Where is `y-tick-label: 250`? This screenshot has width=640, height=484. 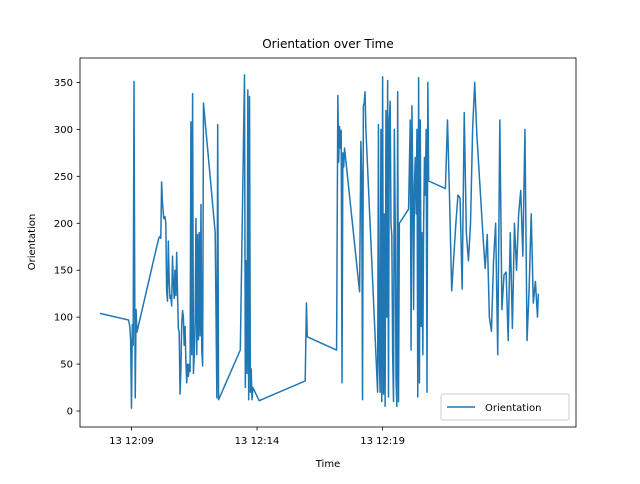 y-tick-label: 250 is located at coordinates (63, 177).